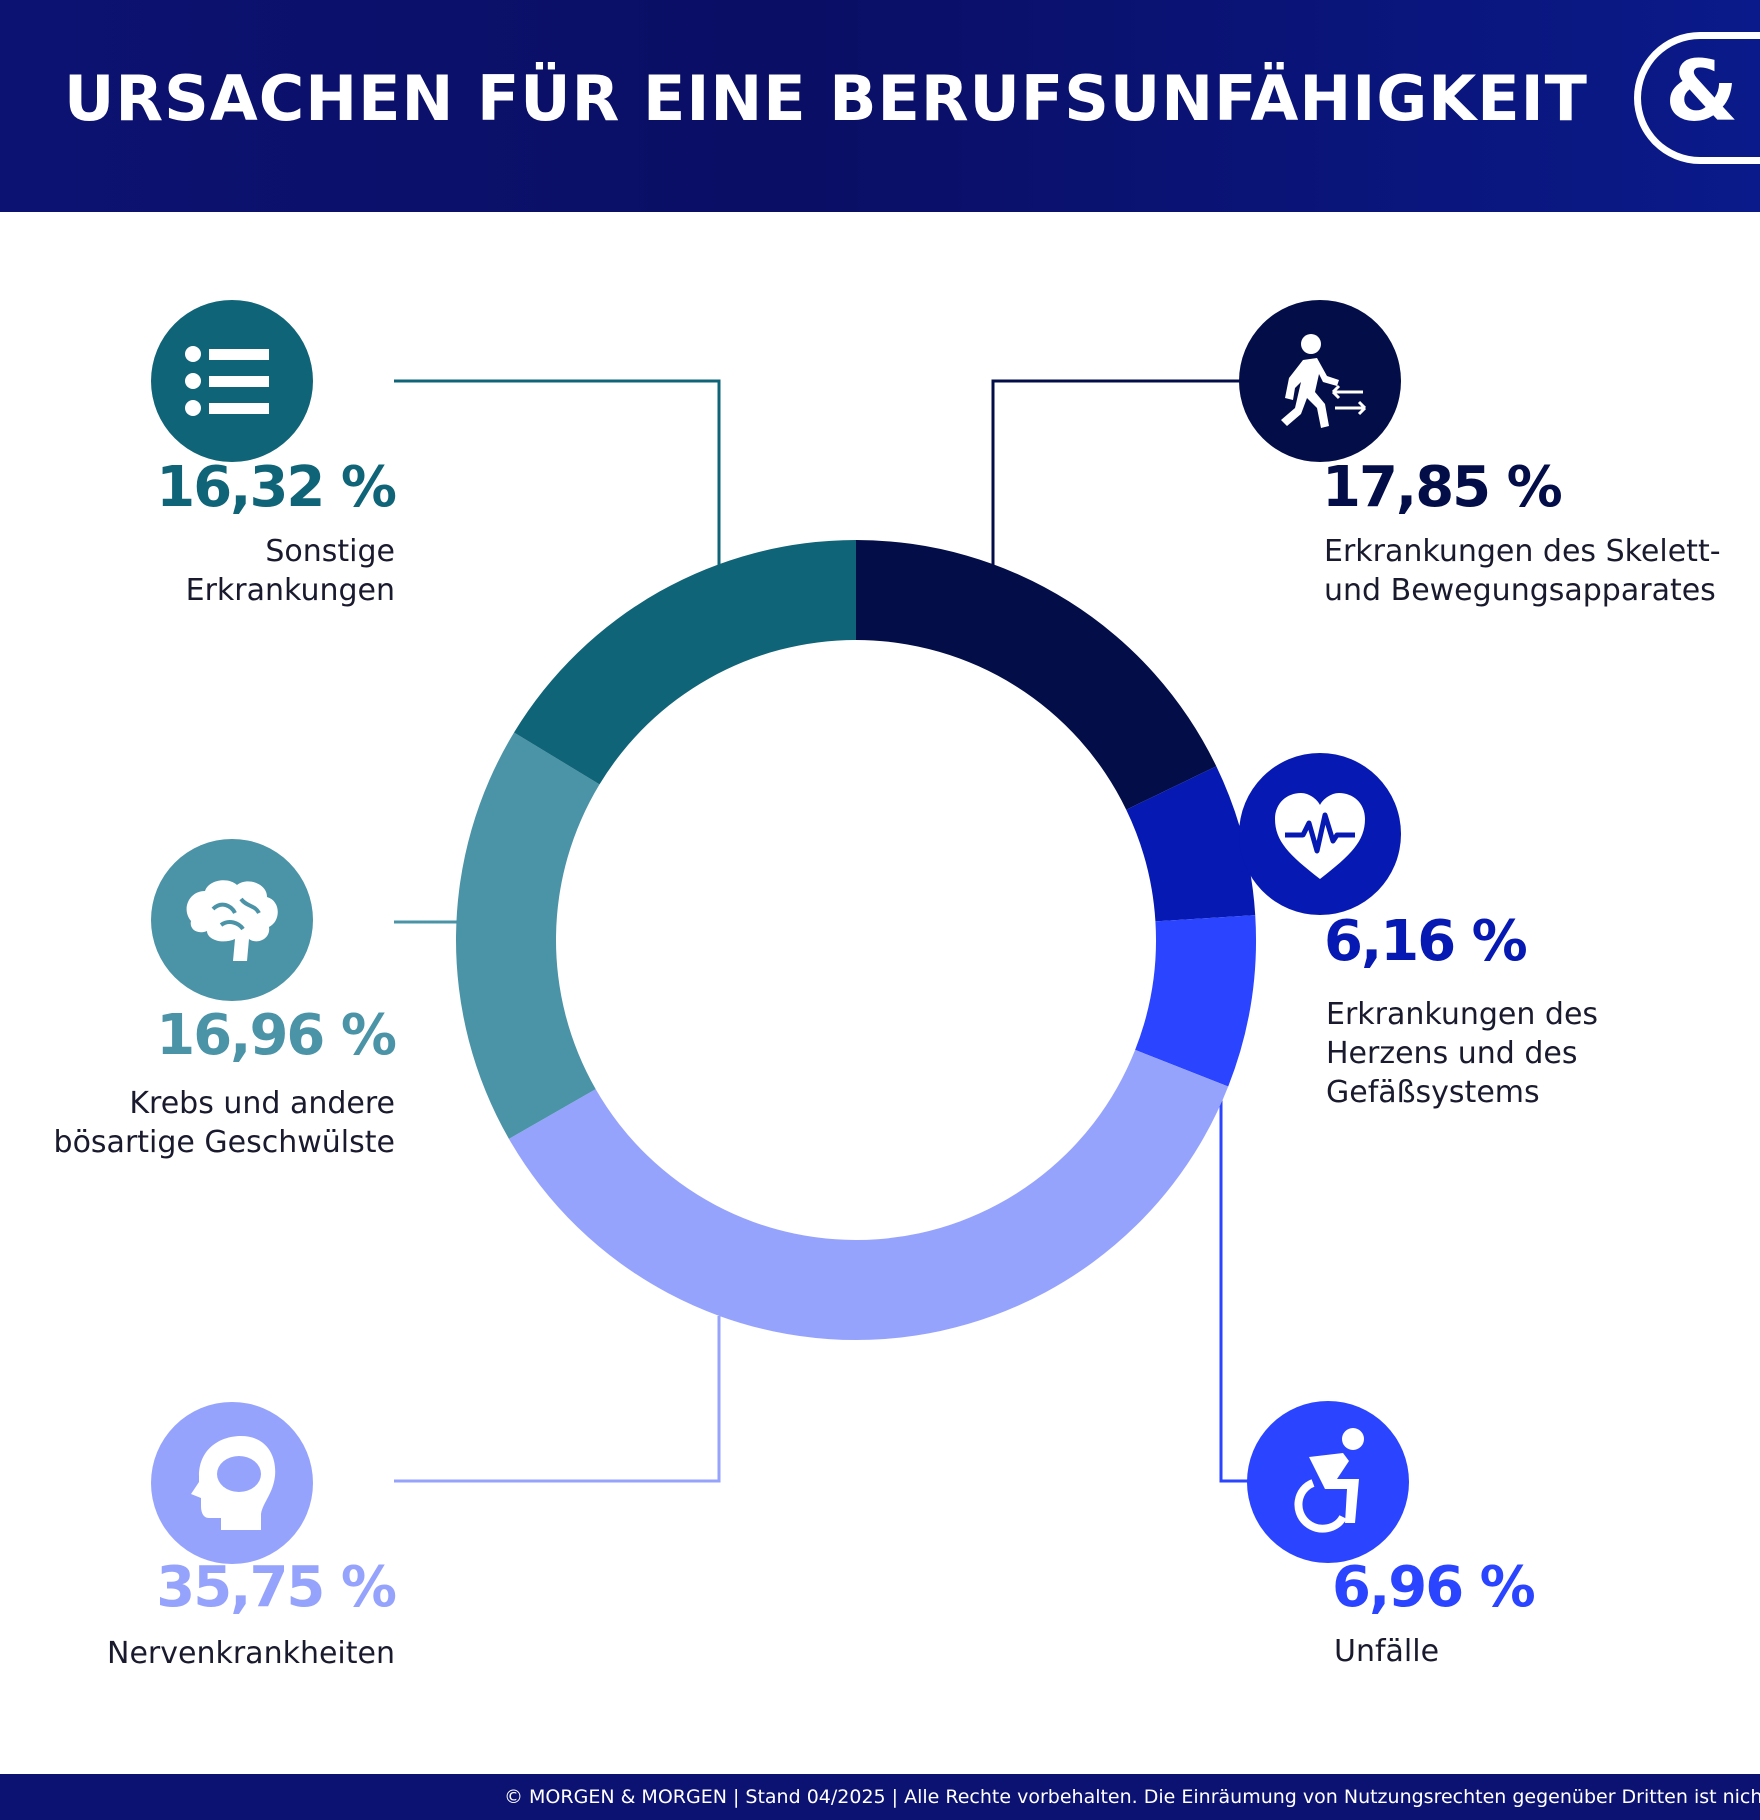 The height and width of the screenshot is (1820, 1760). What do you see at coordinates (224, 1142) in the screenshot?
I see `label-line: bösartige Geschwülste` at bounding box center [224, 1142].